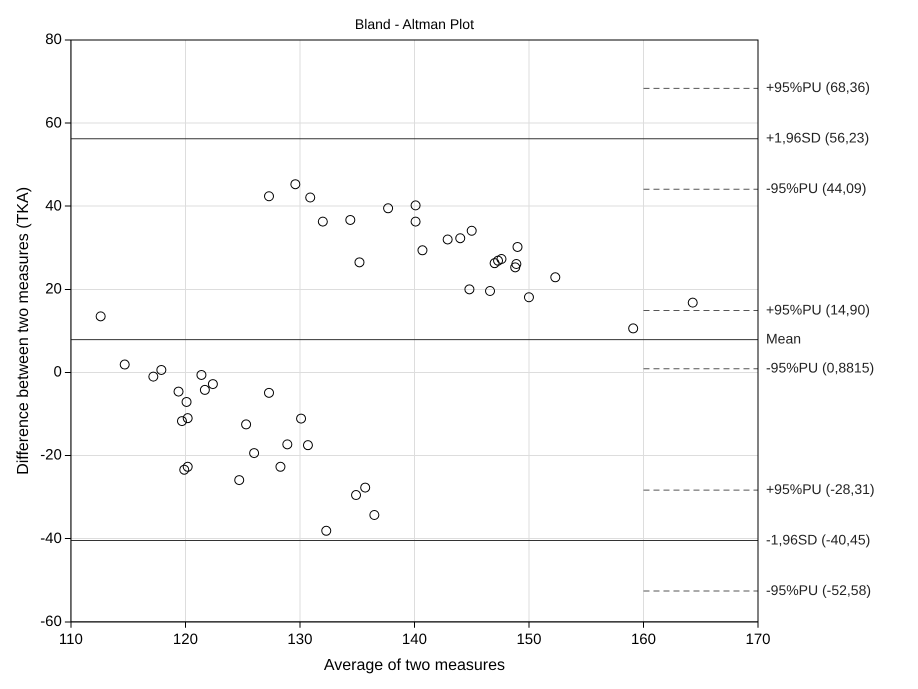 This screenshot has width=918, height=689. What do you see at coordinates (53, 39) in the screenshot?
I see `y-tick-label: 80` at bounding box center [53, 39].